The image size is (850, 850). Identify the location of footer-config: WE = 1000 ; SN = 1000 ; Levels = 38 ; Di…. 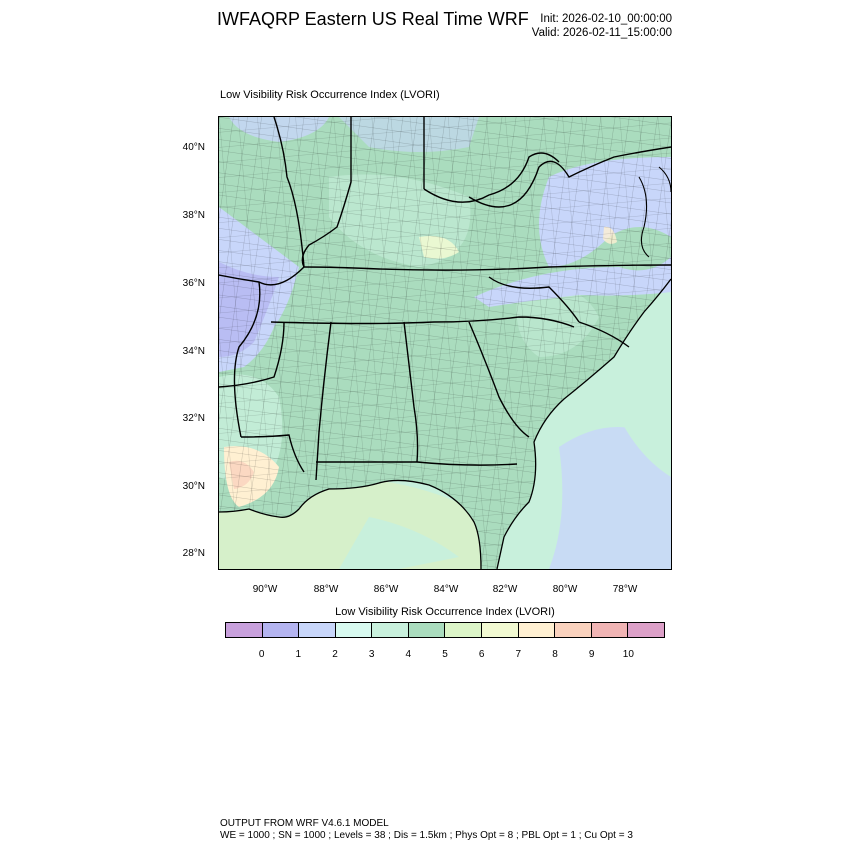
(426, 835).